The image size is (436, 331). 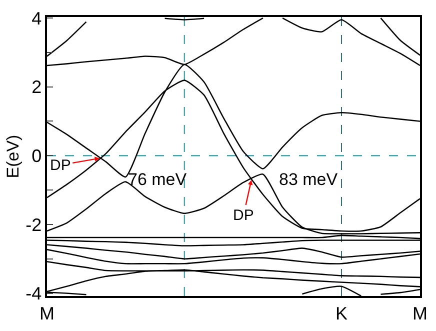 I want to click on annotation: 83 meV, so click(x=308, y=179).